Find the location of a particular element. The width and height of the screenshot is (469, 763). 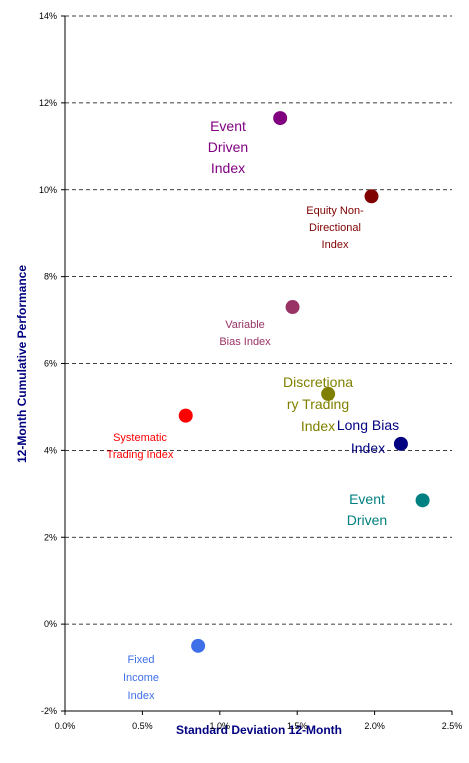

y-tick-label: -2% is located at coordinates (49, 711).